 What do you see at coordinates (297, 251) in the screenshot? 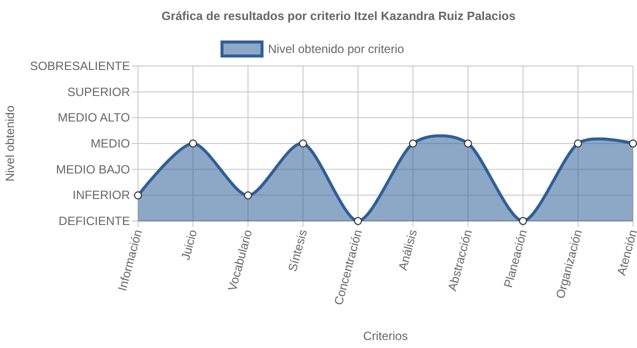
I see `x-tick-label: Síntesis` at bounding box center [297, 251].